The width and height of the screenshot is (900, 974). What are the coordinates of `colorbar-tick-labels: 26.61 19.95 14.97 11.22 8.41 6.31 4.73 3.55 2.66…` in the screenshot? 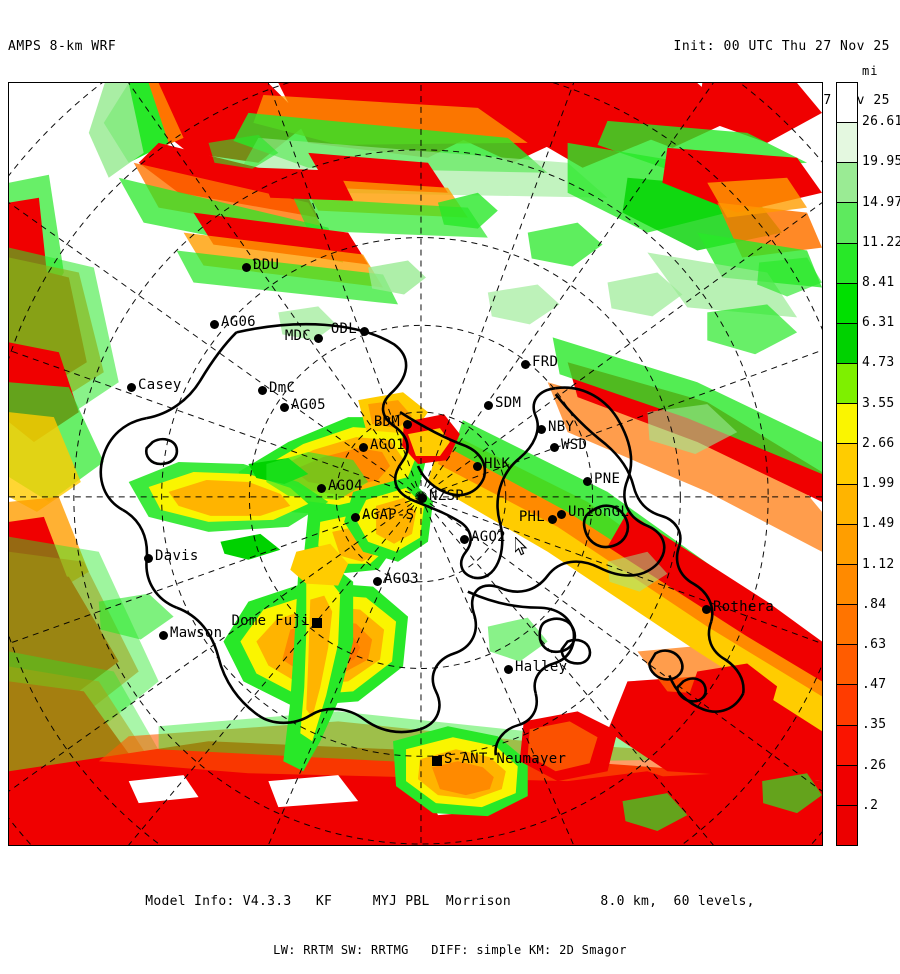 It's located at (881, 464).